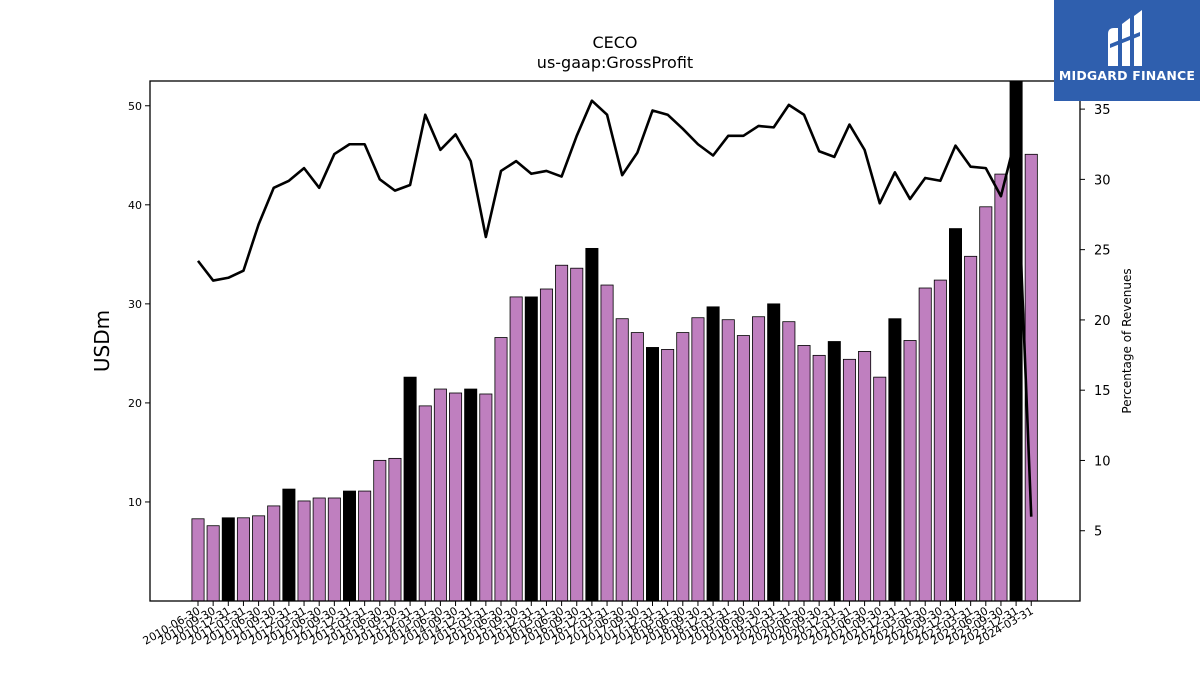  I want to click on y2-tick-label: 15, so click(1102, 391).